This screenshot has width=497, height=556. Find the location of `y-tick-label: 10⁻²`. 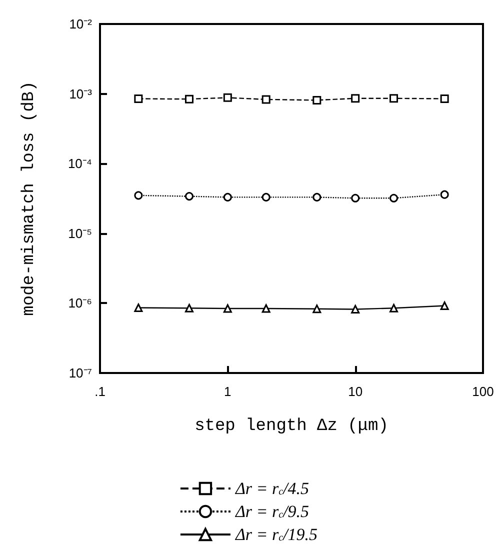

y-tick-label: 10⁻² is located at coordinates (81, 24).